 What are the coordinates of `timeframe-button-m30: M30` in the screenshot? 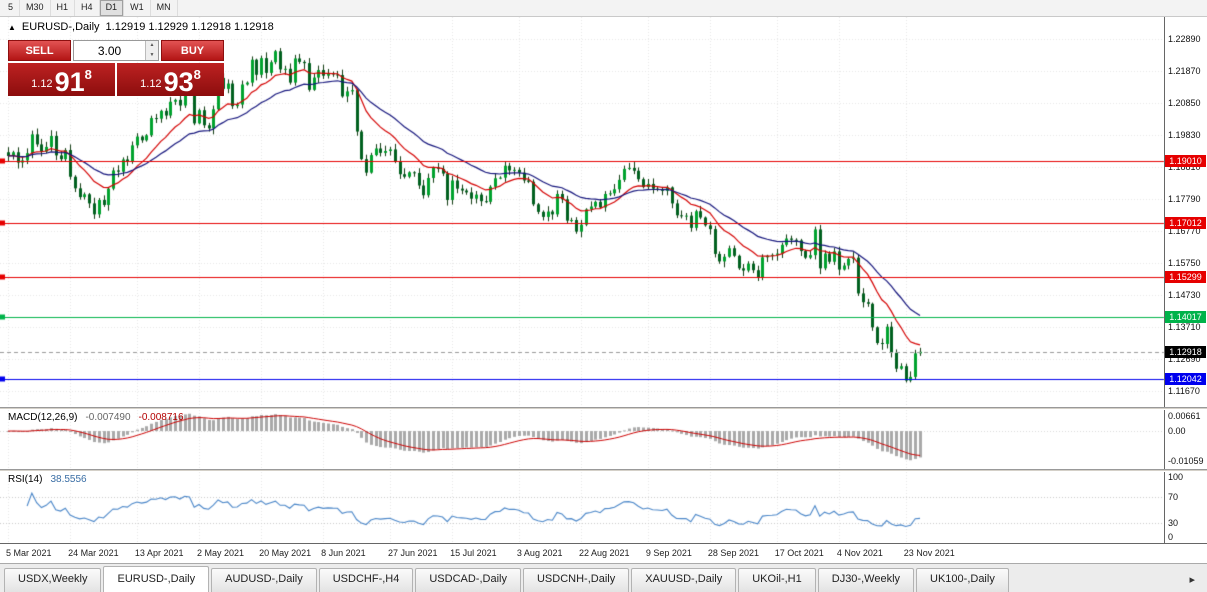 It's located at (35, 8).